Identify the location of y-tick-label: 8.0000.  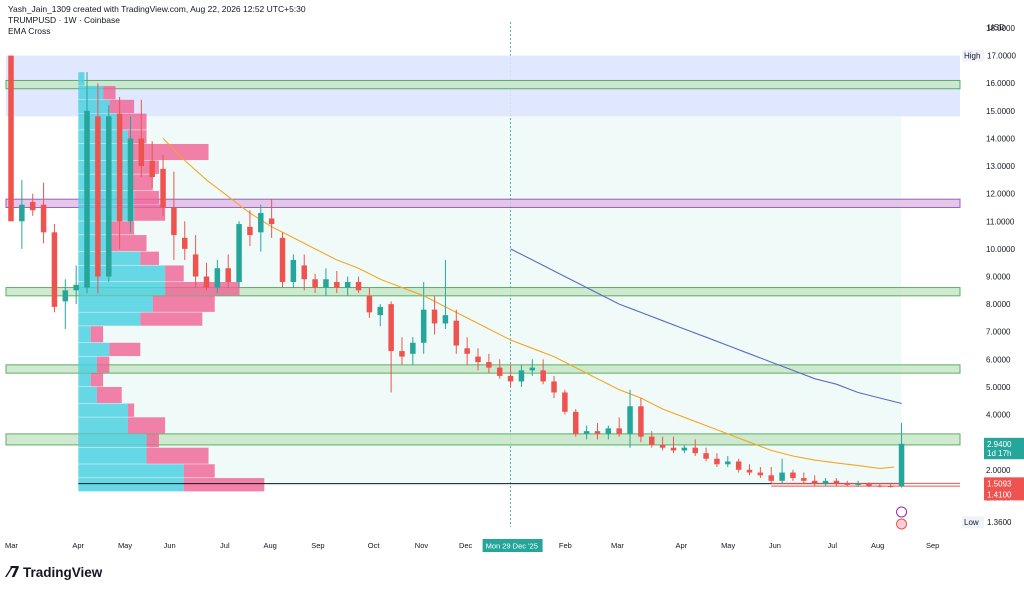
(998, 304).